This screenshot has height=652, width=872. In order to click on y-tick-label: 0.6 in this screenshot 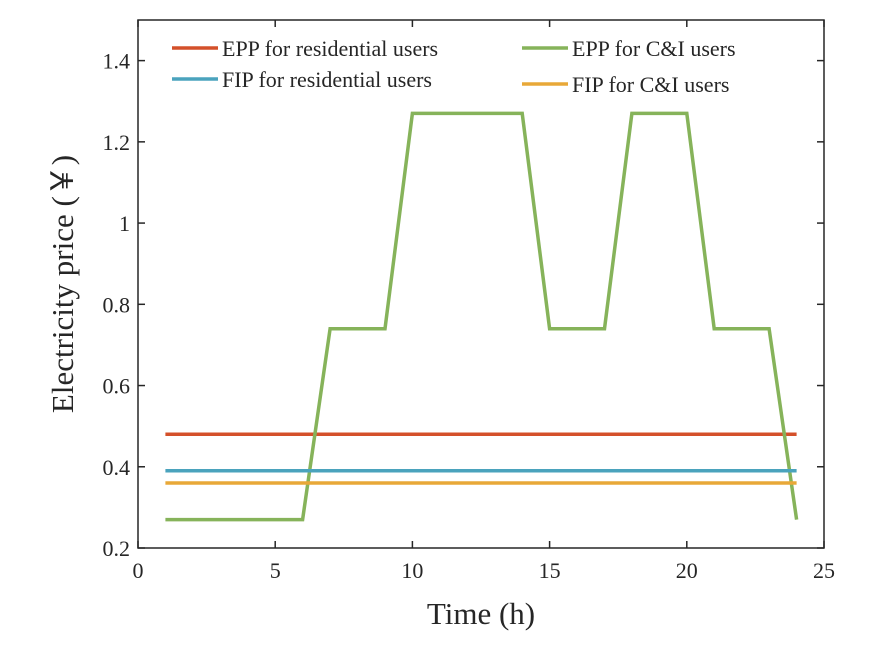, I will do `click(117, 386)`.